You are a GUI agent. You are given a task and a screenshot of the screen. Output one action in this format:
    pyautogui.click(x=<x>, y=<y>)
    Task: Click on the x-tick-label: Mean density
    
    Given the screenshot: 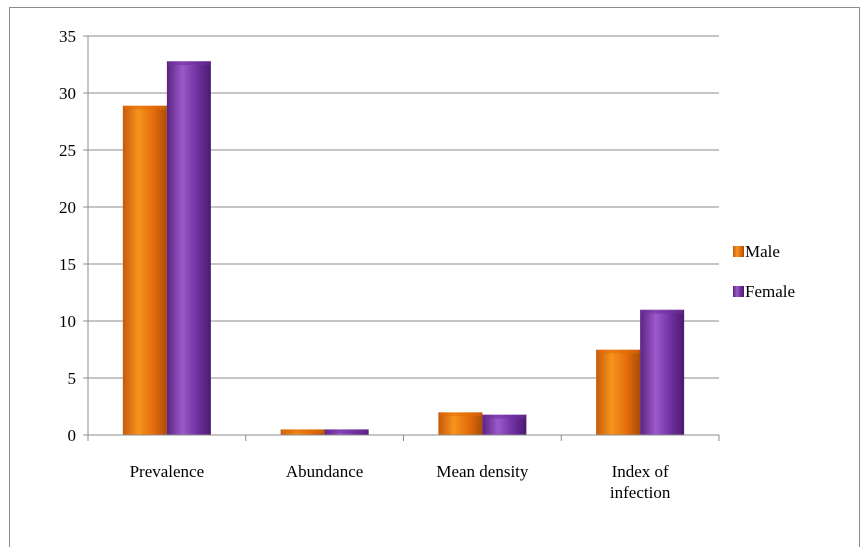 What is the action you would take?
    pyautogui.click(x=482, y=471)
    